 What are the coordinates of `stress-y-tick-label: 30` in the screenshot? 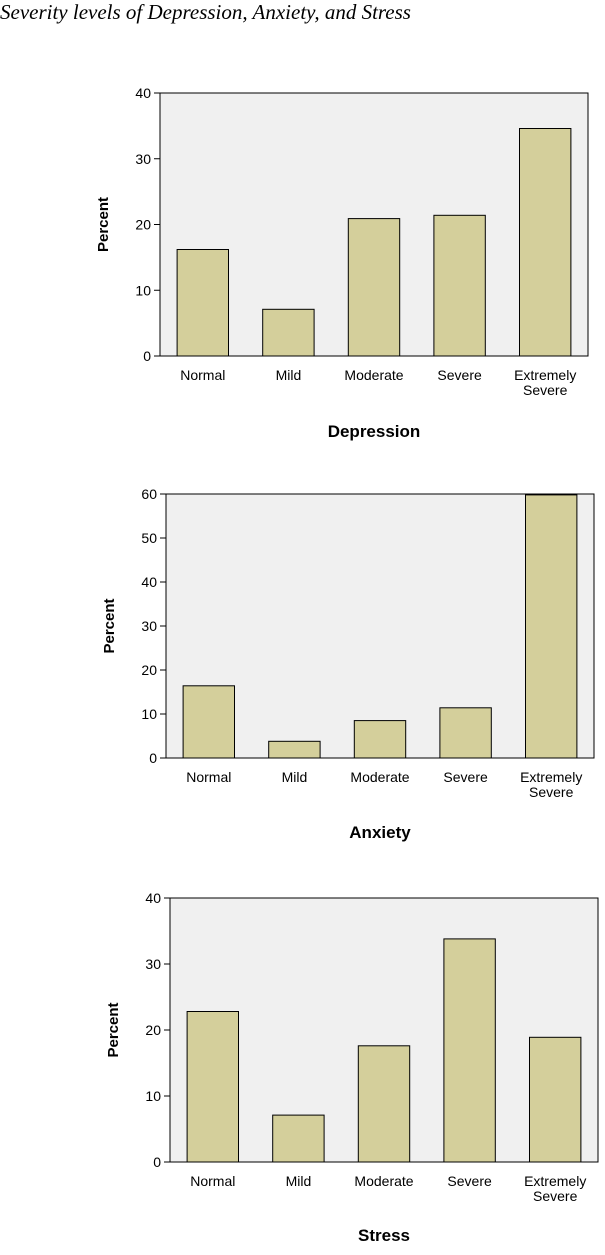 It's located at (153, 964).